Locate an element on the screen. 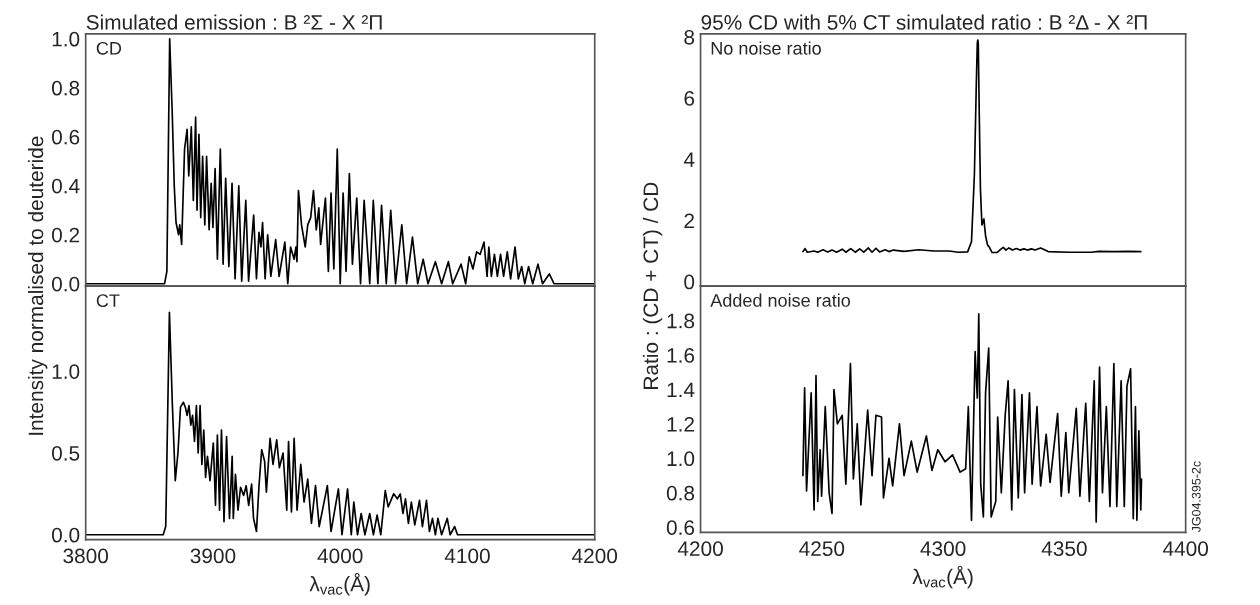  x-tick-label: 3800 is located at coordinates (86, 556).